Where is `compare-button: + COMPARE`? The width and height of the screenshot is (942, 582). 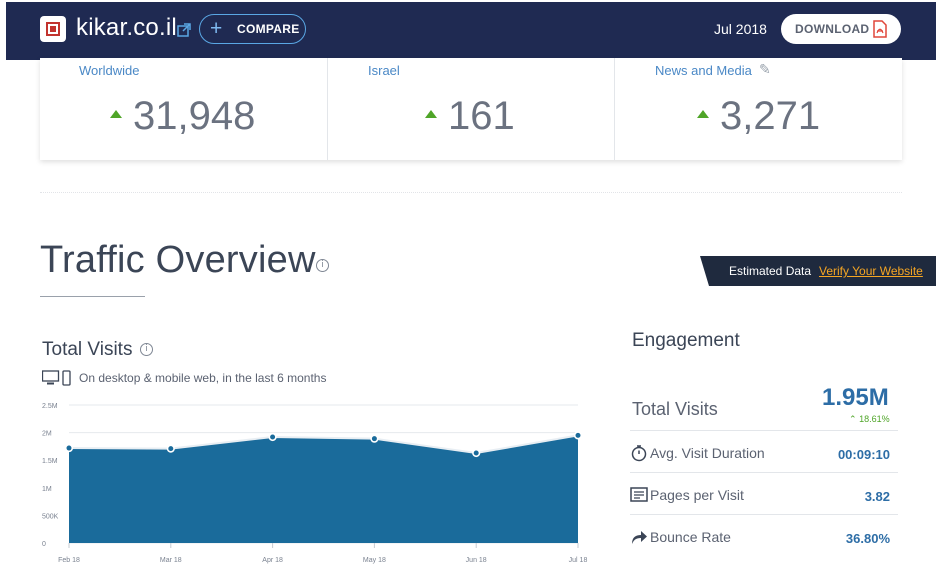 compare-button: + COMPARE is located at coordinates (252, 29).